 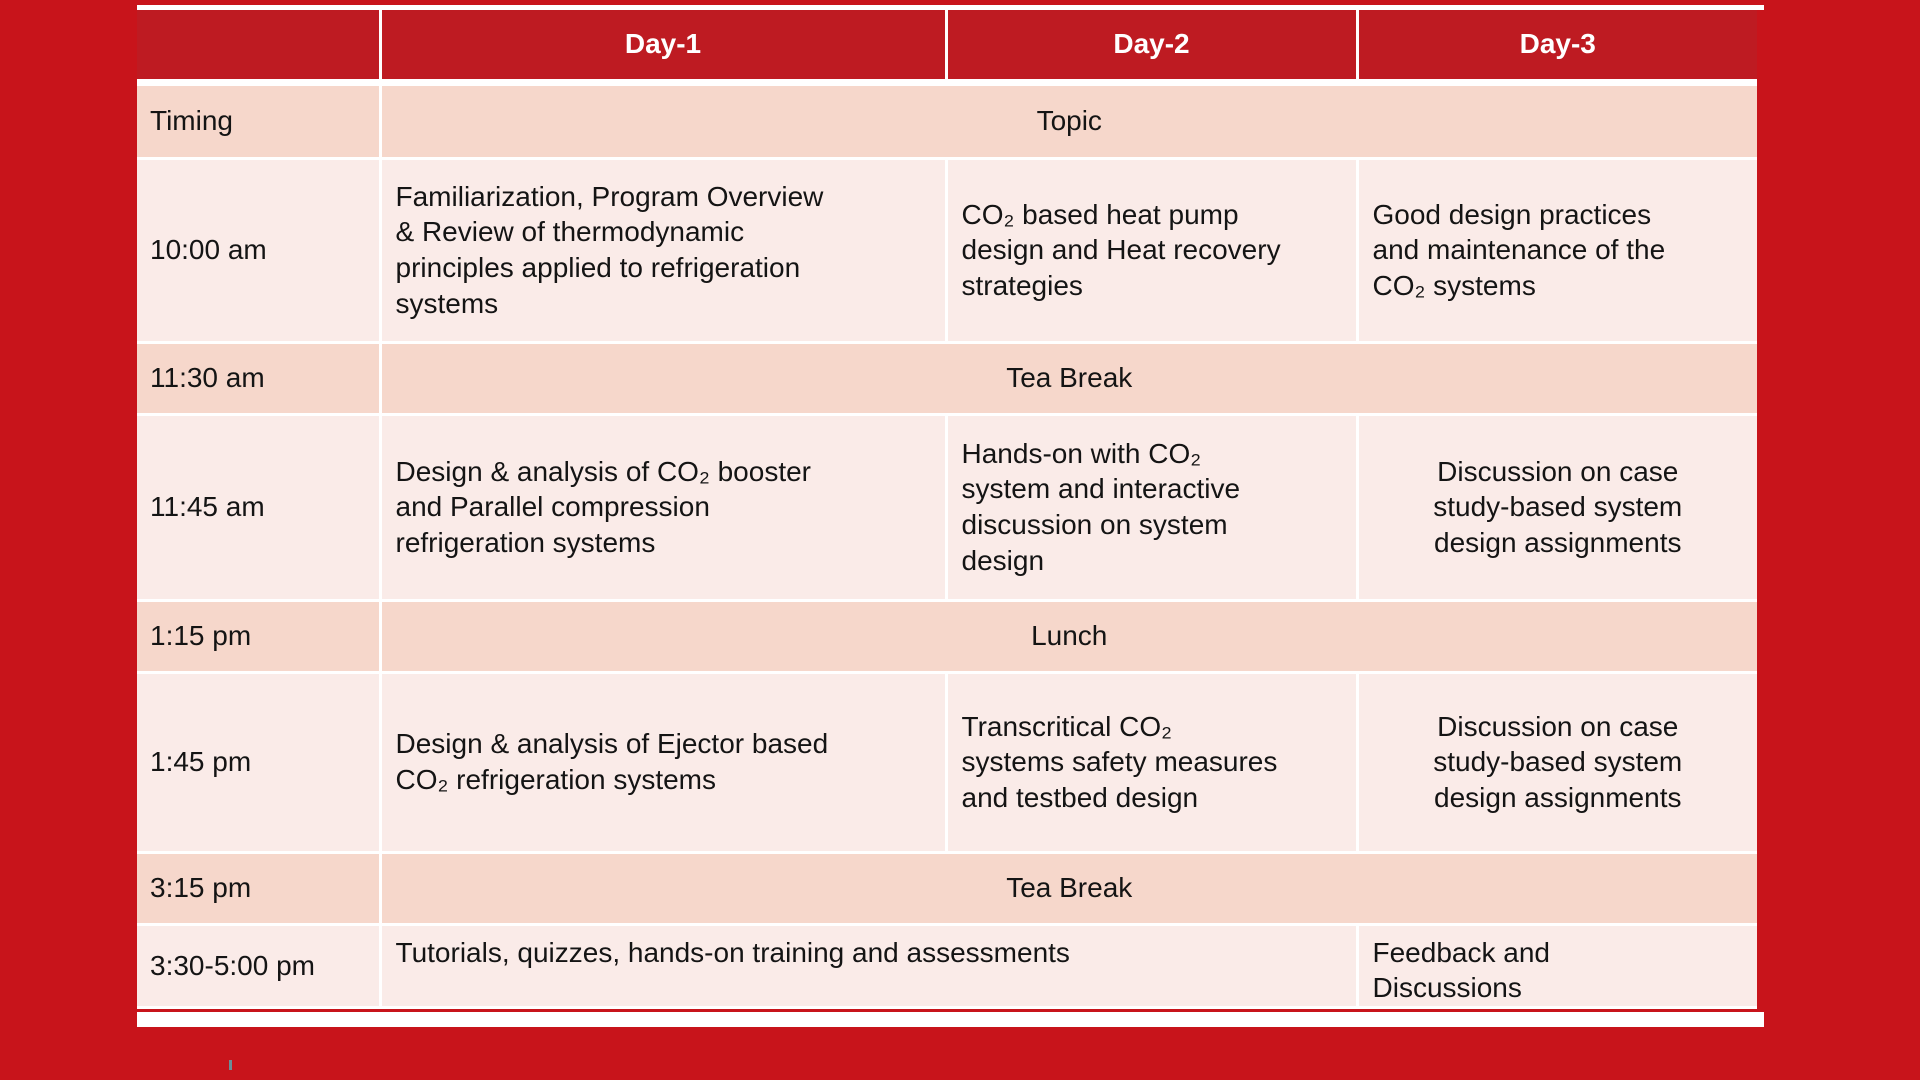 I want to click on time-cell: 10:00 am, so click(x=259, y=251).